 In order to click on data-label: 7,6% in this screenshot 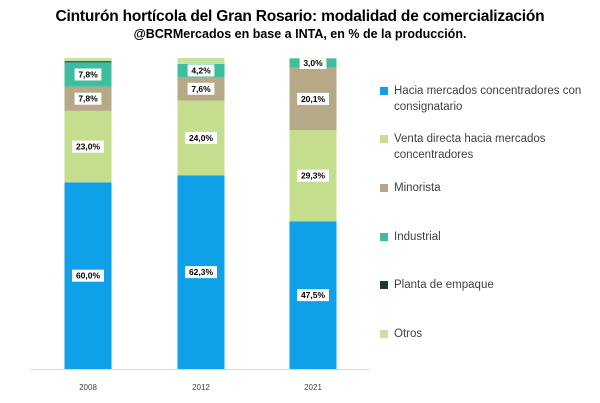, I will do `click(201, 89)`.